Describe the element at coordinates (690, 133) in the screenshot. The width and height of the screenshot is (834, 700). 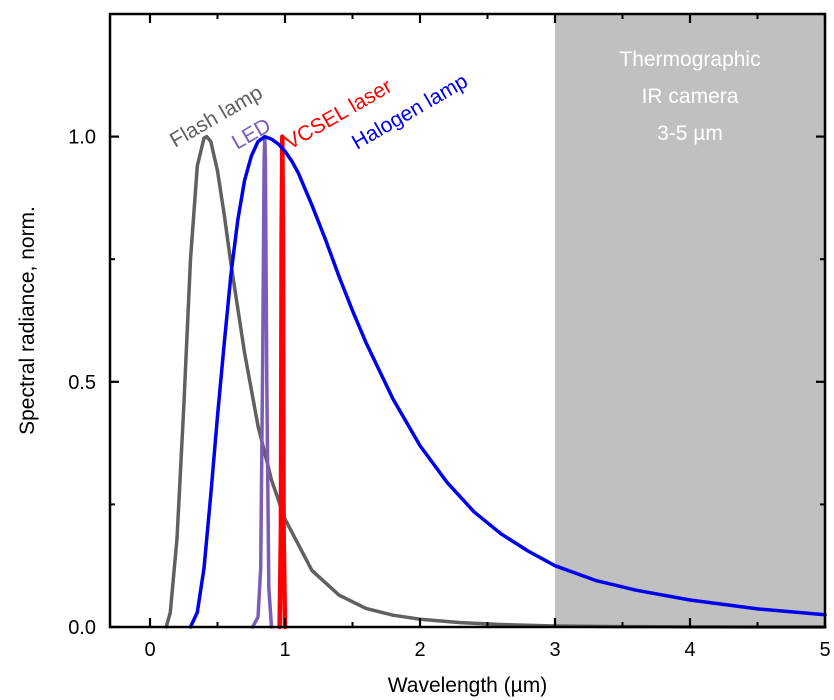
I see `region-label-line-3: 3-5 µm` at that location.